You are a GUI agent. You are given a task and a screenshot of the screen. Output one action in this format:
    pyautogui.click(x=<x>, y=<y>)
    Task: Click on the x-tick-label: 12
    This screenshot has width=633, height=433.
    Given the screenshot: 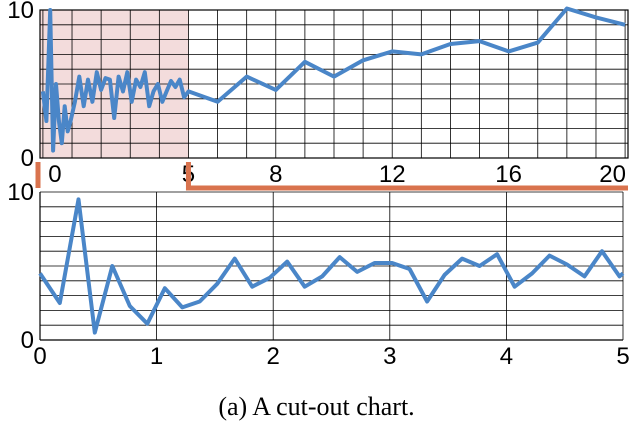 What is the action you would take?
    pyautogui.click(x=392, y=174)
    